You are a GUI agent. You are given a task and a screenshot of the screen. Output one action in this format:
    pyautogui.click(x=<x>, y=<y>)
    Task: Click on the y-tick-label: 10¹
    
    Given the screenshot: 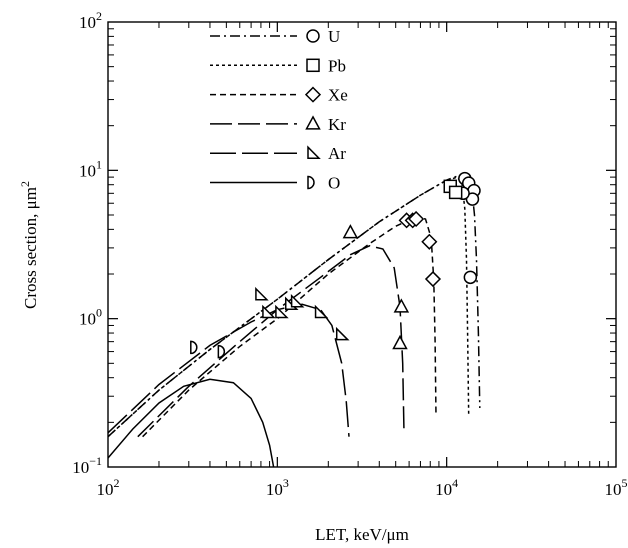 What is the action you would take?
    pyautogui.click(x=90, y=168)
    